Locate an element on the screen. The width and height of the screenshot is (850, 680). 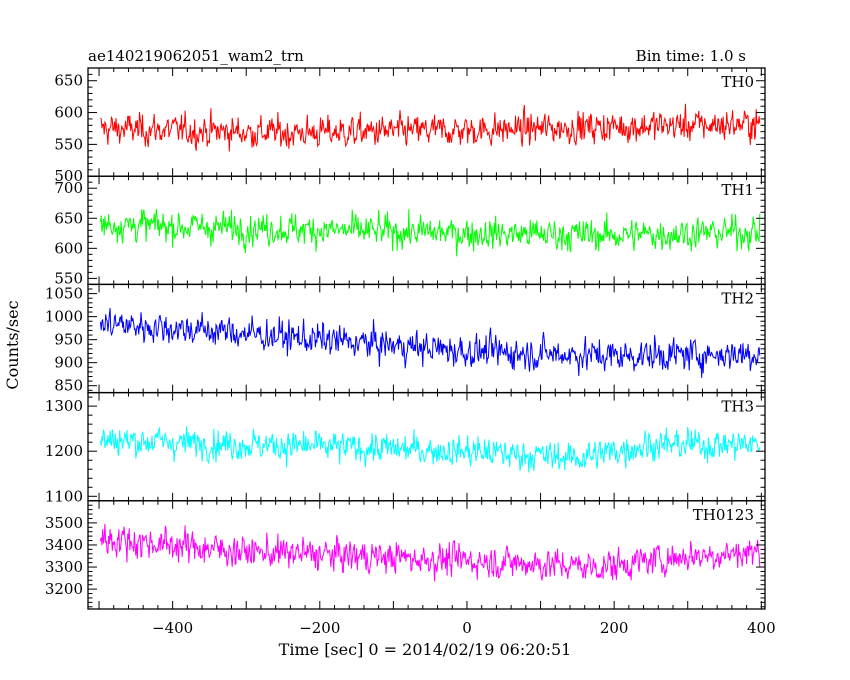
y-tick-label: 1100 is located at coordinates (64, 496).